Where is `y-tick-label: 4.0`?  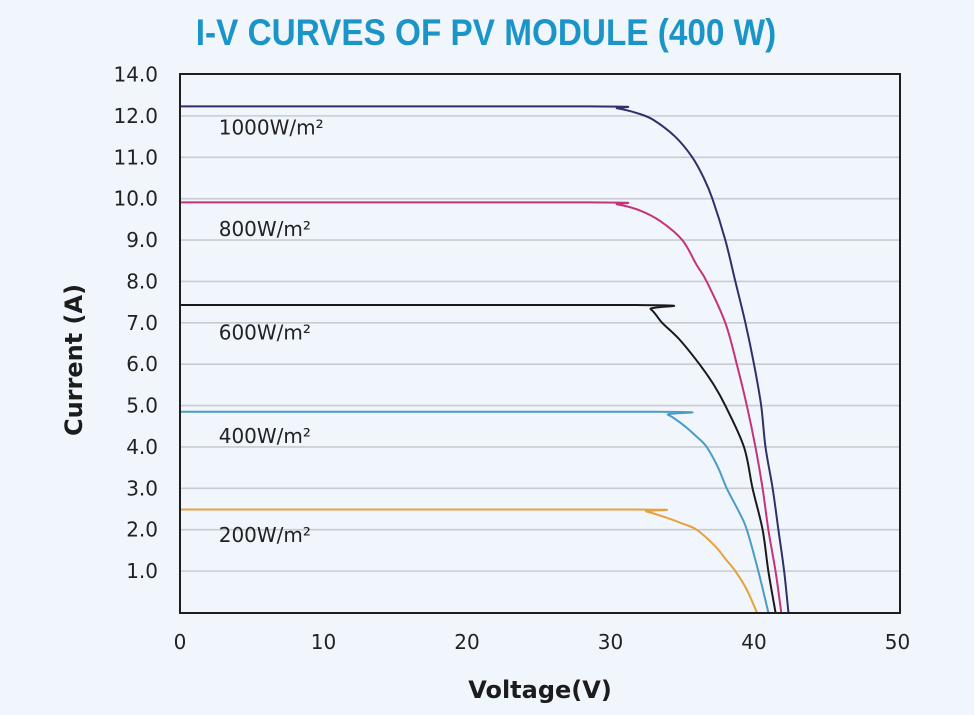
y-tick-label: 4.0 is located at coordinates (142, 447).